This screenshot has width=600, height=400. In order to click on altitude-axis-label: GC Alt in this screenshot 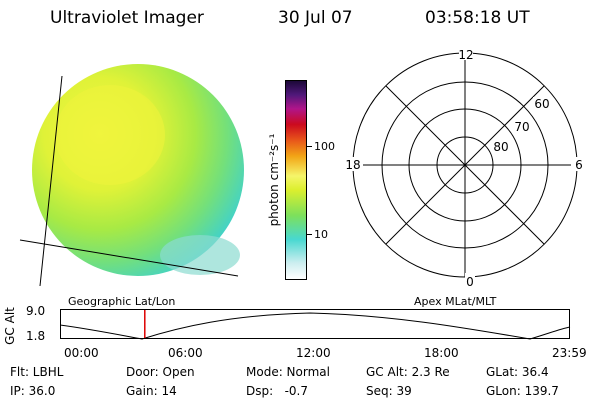, I will do `click(10, 326)`.